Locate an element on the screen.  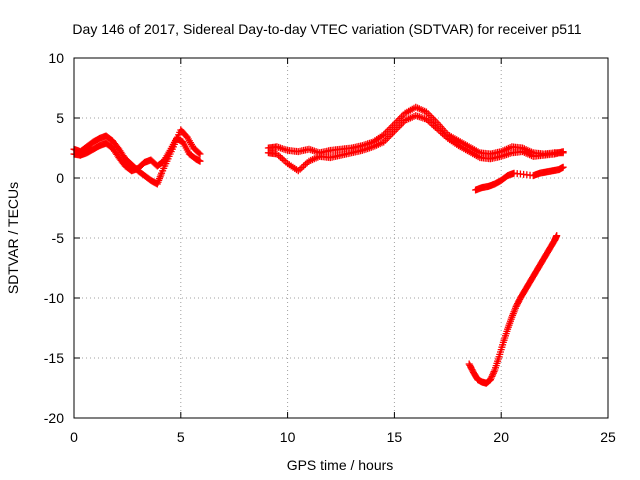
x-tick-label-4: 20 is located at coordinates (501, 437).